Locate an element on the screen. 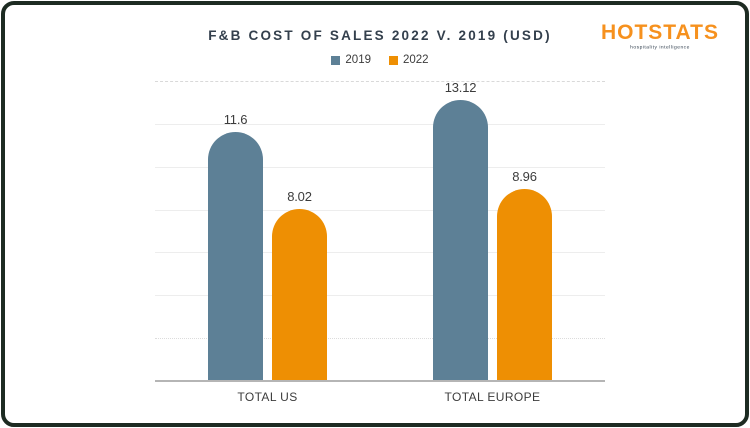 The width and height of the screenshot is (750, 428). legend-marker-2022-icon is located at coordinates (393, 60).